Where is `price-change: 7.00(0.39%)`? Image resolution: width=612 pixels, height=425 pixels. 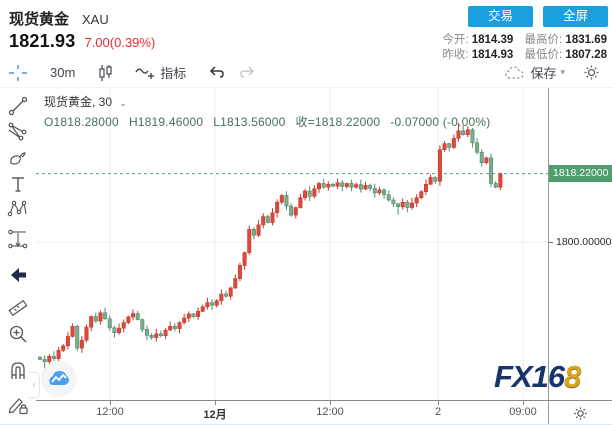
price-change: 7.00(0.39%) is located at coordinates (120, 42).